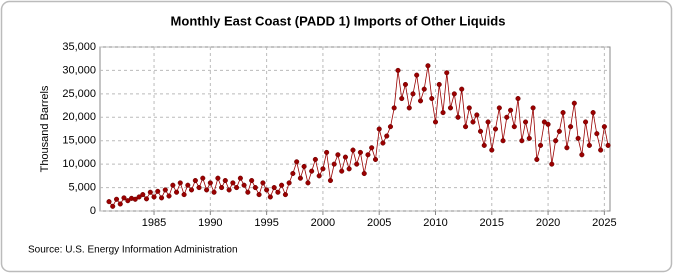 The width and height of the screenshot is (675, 280). I want to click on x-tick-label: 2025, so click(604, 223).